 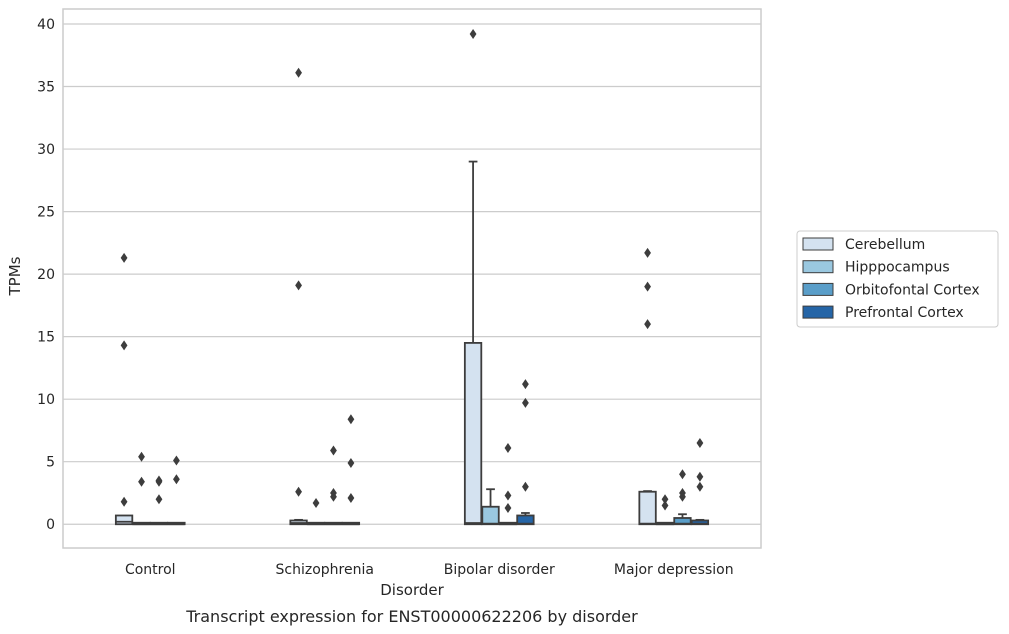 What do you see at coordinates (150, 570) in the screenshot?
I see `x-tick-label-0: Control` at bounding box center [150, 570].